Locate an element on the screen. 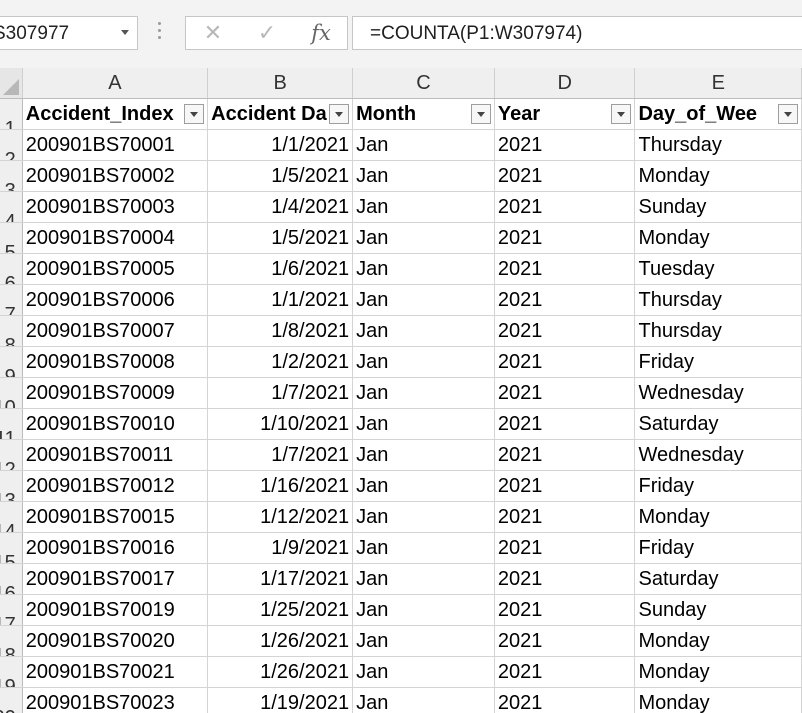  name-box-dropdown-icon is located at coordinates (125, 32).